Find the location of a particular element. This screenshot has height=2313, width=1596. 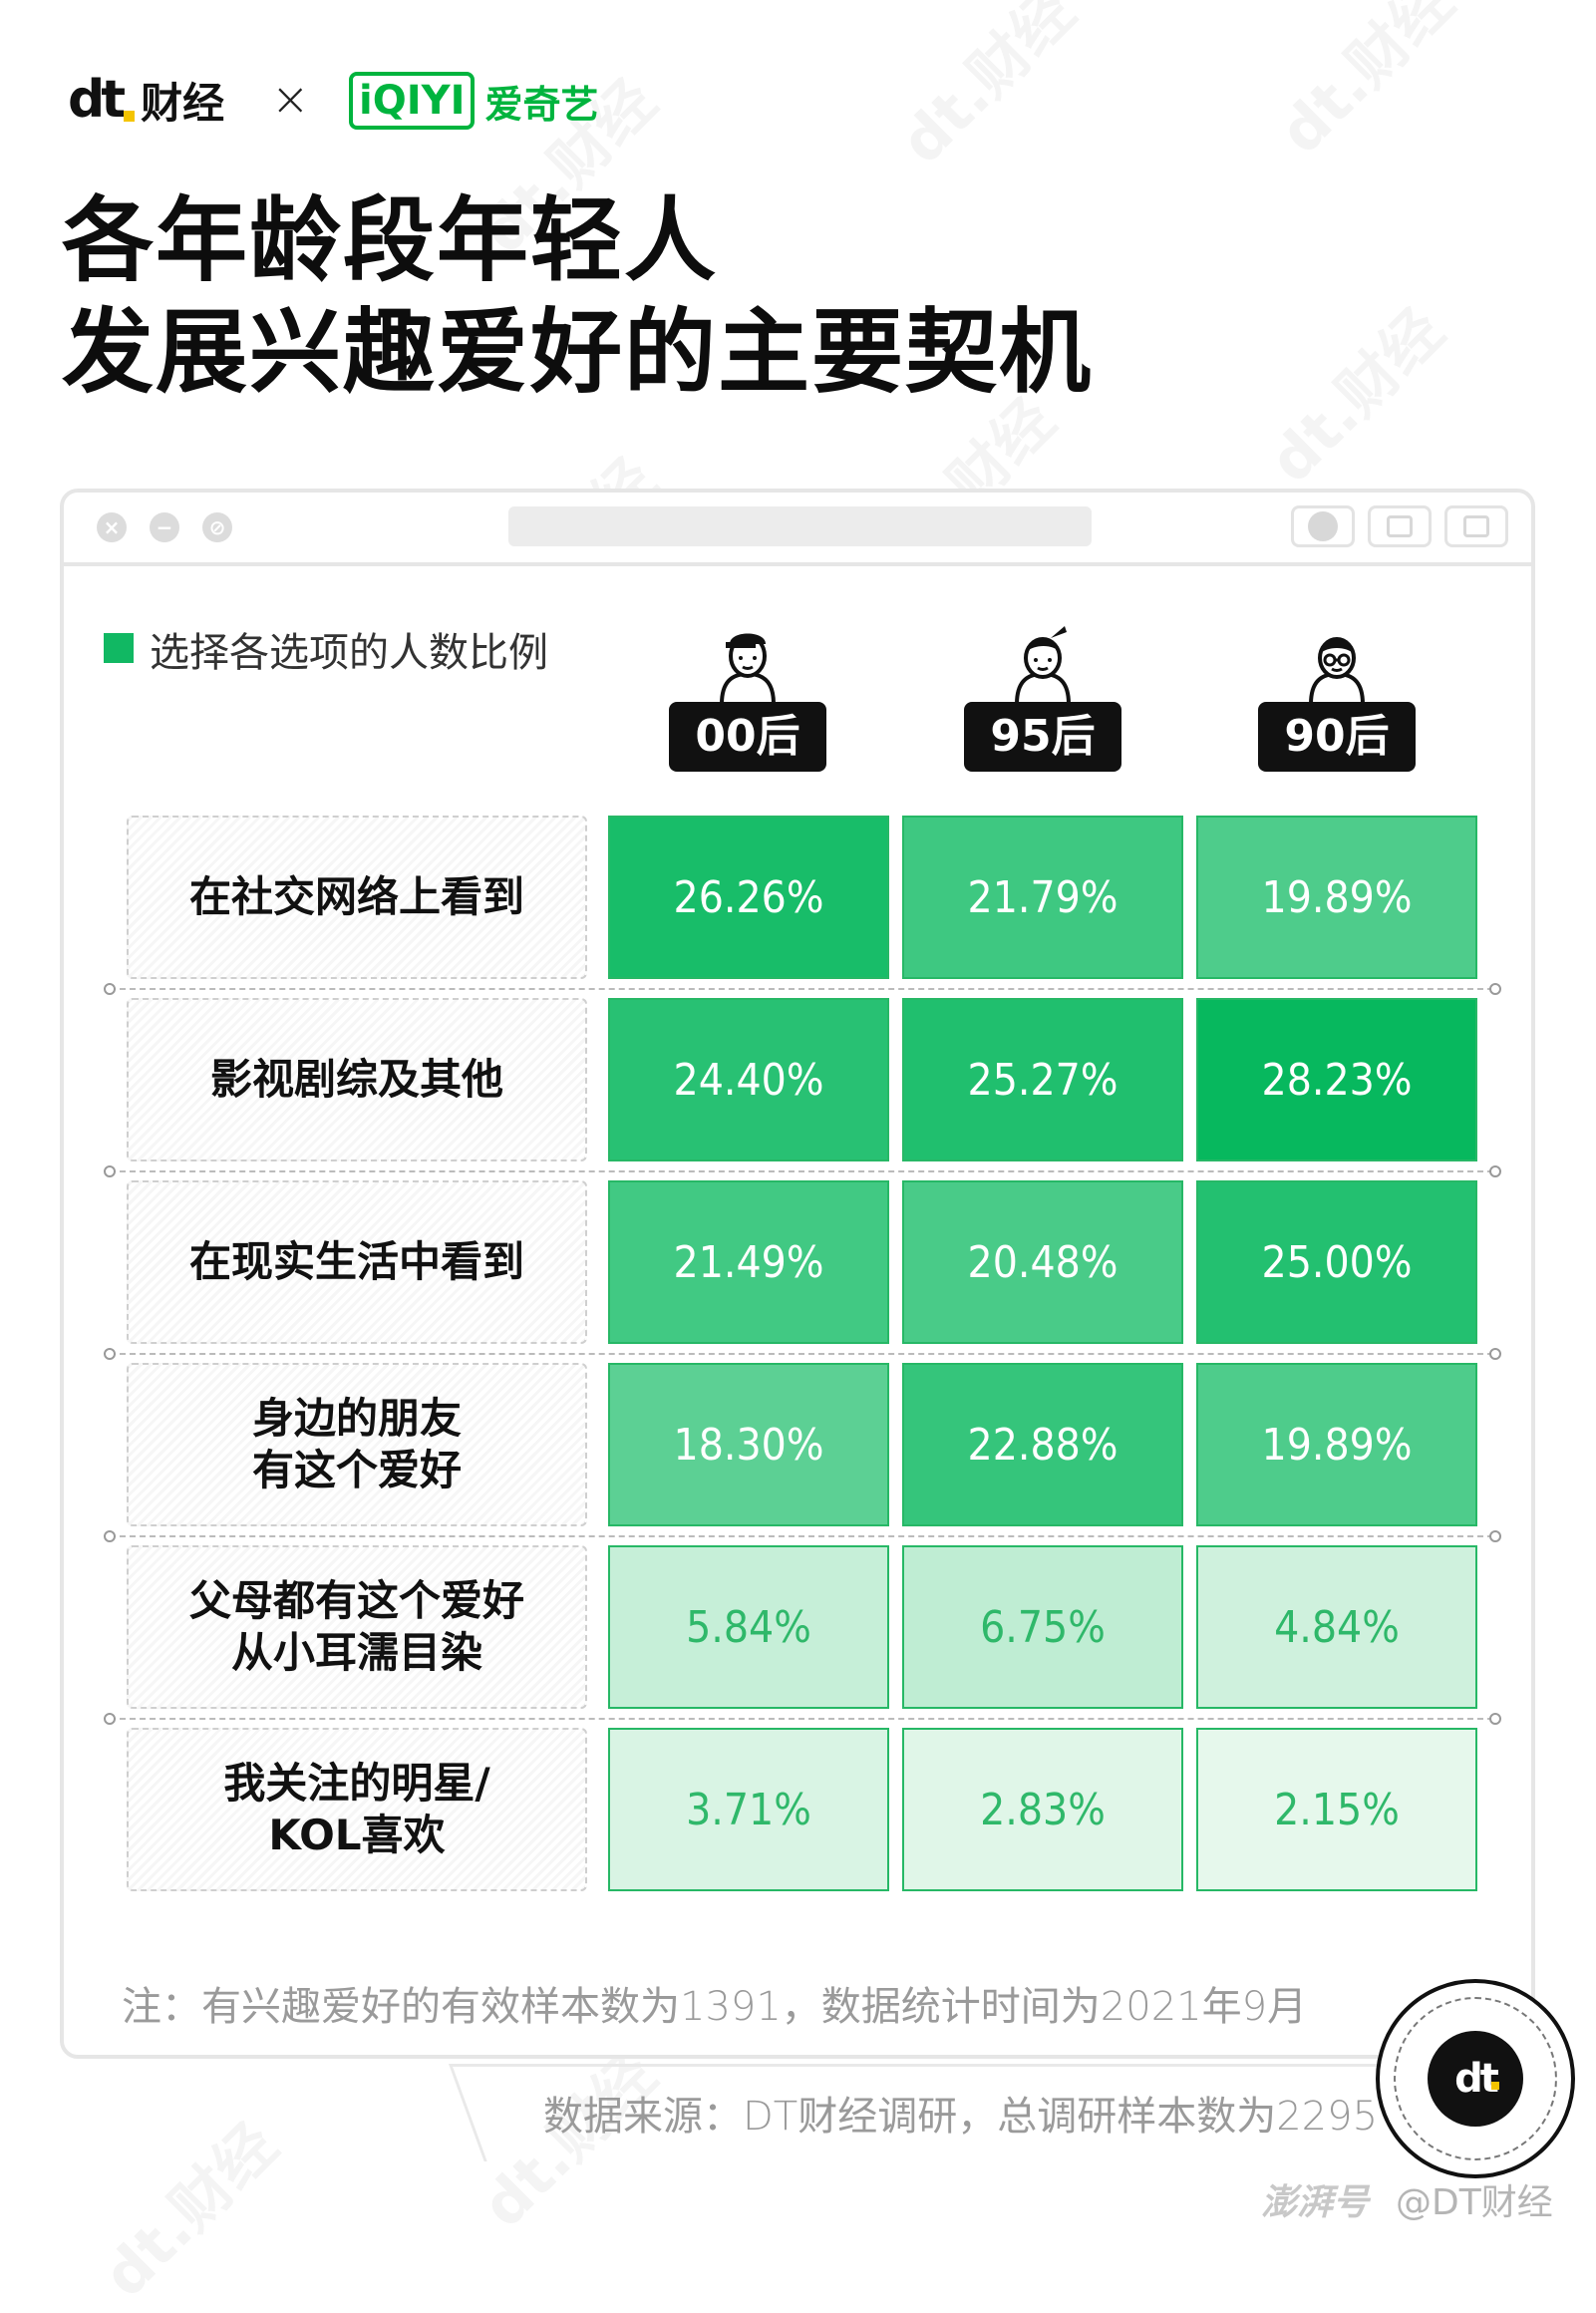

glasses-person-icon is located at coordinates (1337, 670).